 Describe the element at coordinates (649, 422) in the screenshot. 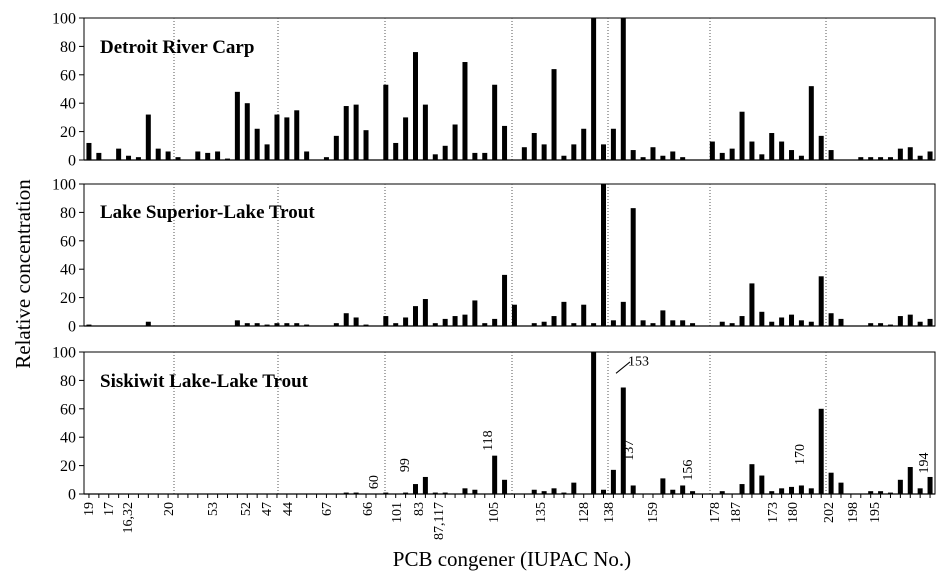

I see `annotations: 153 137 156 170 194 60 99 118` at that location.